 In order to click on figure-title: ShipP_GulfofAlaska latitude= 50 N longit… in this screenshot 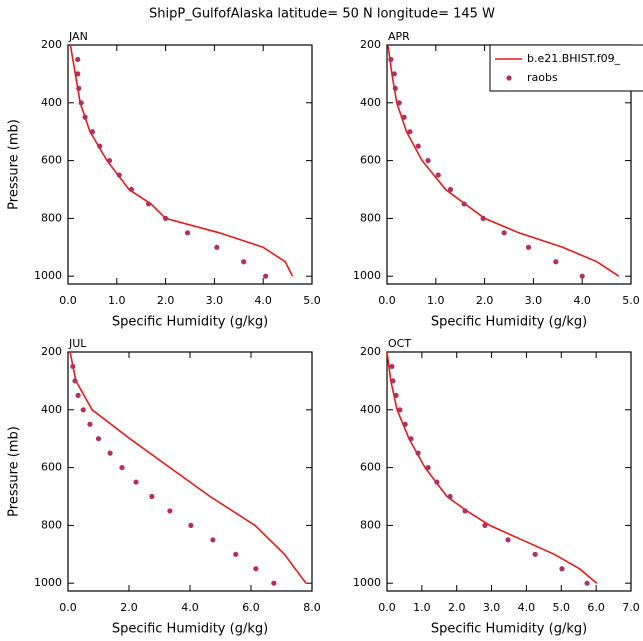, I will do `click(322, 14)`.